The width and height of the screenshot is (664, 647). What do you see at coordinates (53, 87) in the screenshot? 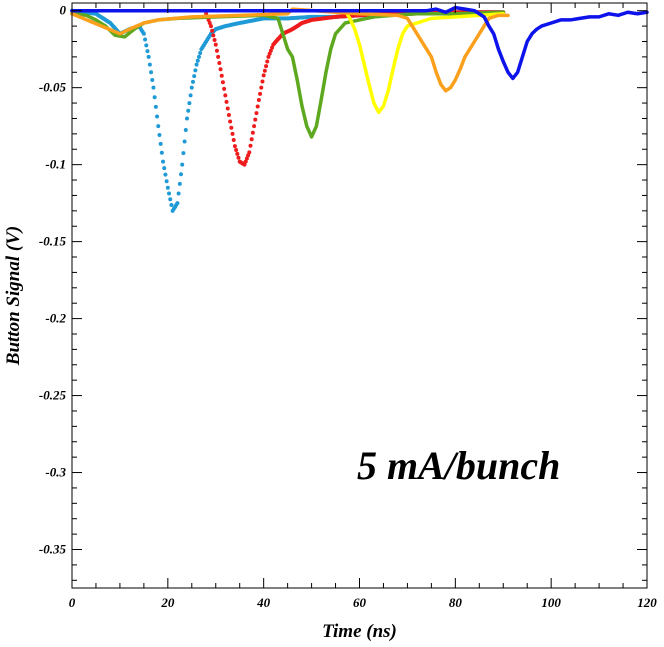
I see `y-tick-label: -0.05` at bounding box center [53, 87].